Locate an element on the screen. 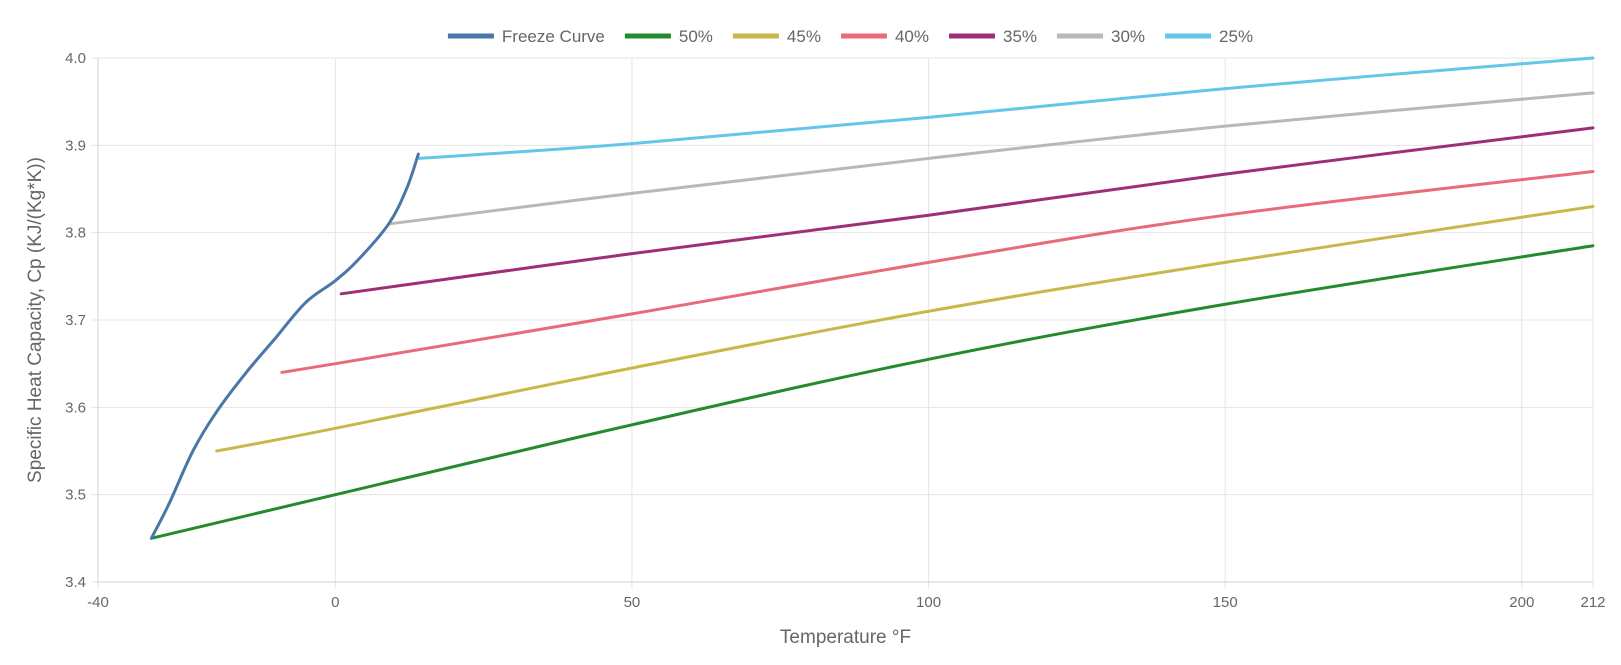 Image resolution: width=1621 pixels, height=665 pixels. y-tick-label: 3.9 is located at coordinates (75, 145).